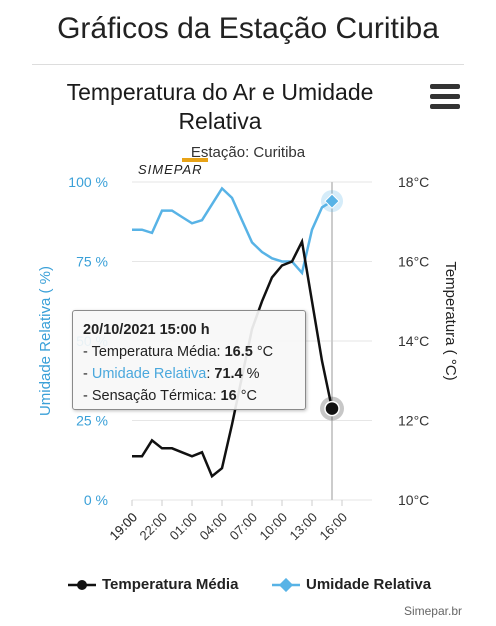  What do you see at coordinates (92, 262) in the screenshot?
I see `y-left-tick-label: 75 %` at bounding box center [92, 262].